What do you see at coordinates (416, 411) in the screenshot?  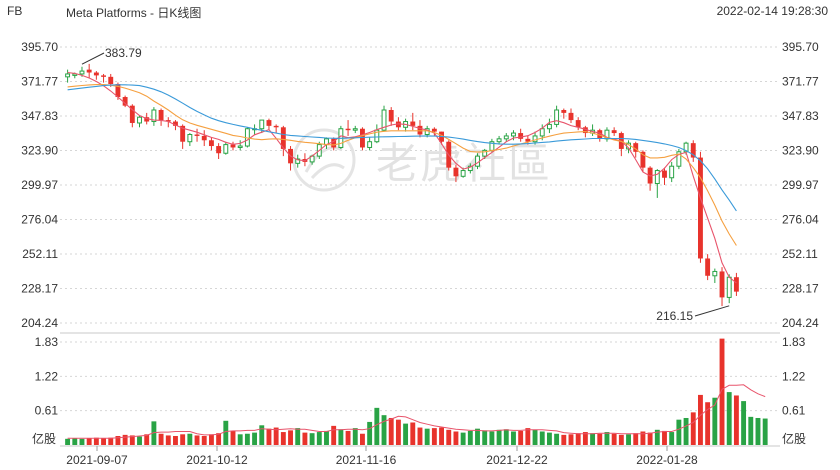 I see `volume-moving-average` at bounding box center [416, 411].